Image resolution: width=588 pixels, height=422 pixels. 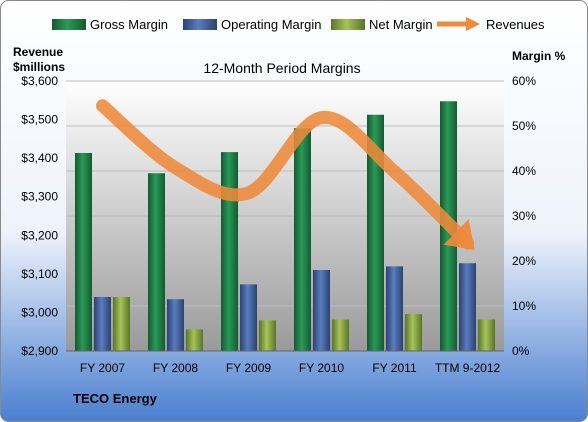 I want to click on right-axis-ticks: 0% 10% 20% 30% 40% 50% 60%, so click(x=524, y=216).